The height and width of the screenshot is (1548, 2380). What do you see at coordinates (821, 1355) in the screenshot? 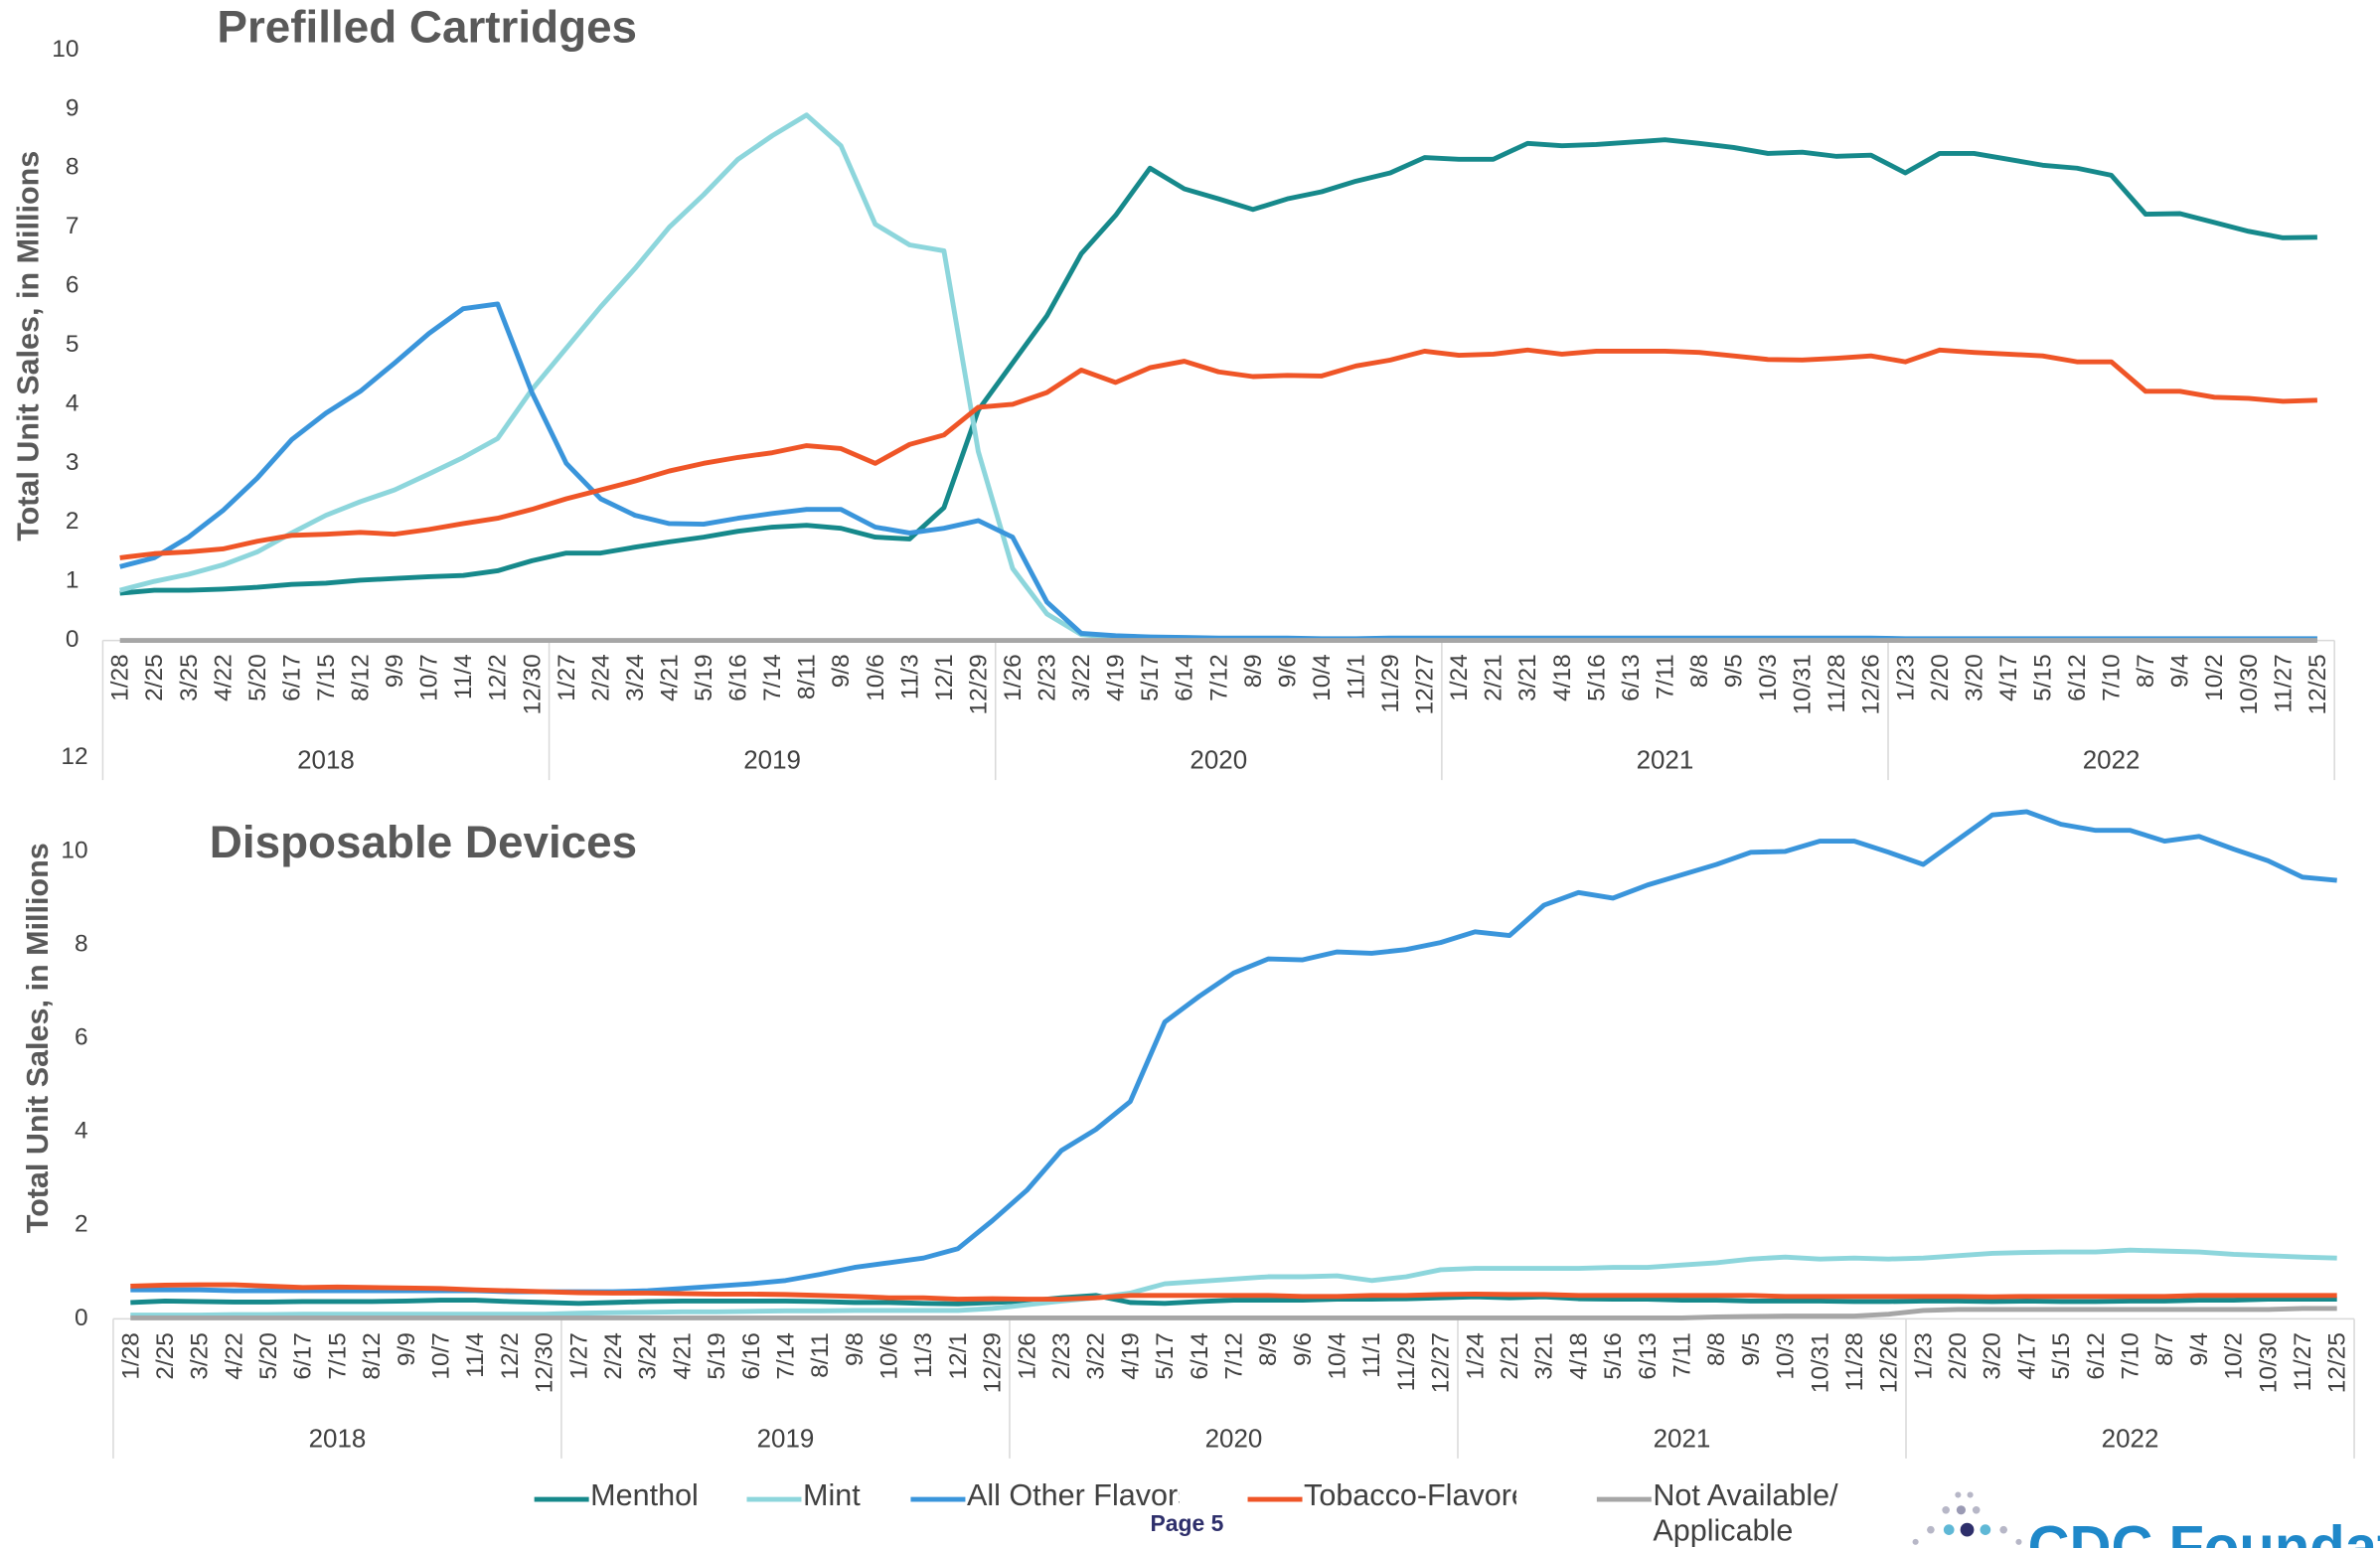
I see `x-tick-label: 8/11` at bounding box center [821, 1355].